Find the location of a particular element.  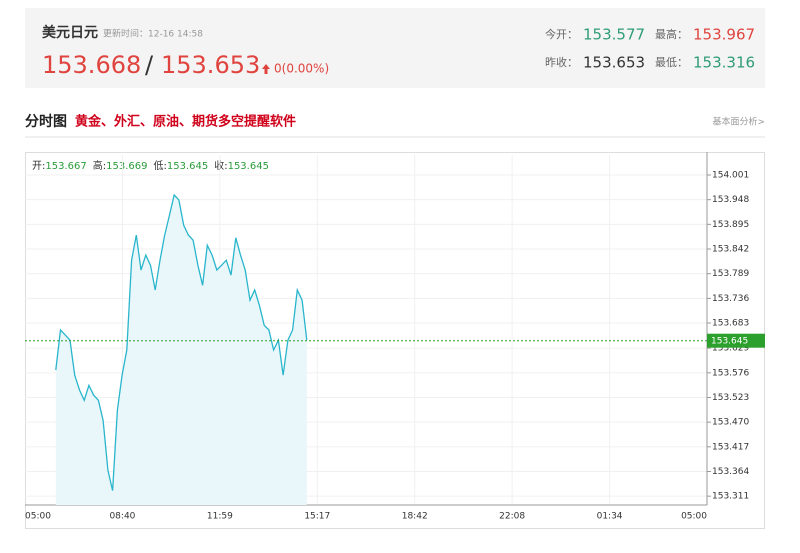

y-tick-label: 153.789 is located at coordinates (730, 274).